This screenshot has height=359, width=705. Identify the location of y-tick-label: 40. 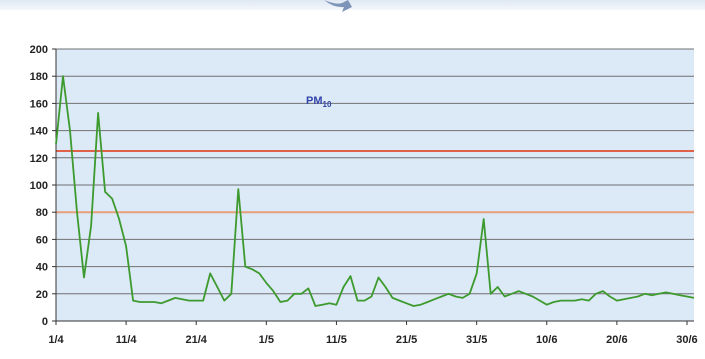
(42, 268).